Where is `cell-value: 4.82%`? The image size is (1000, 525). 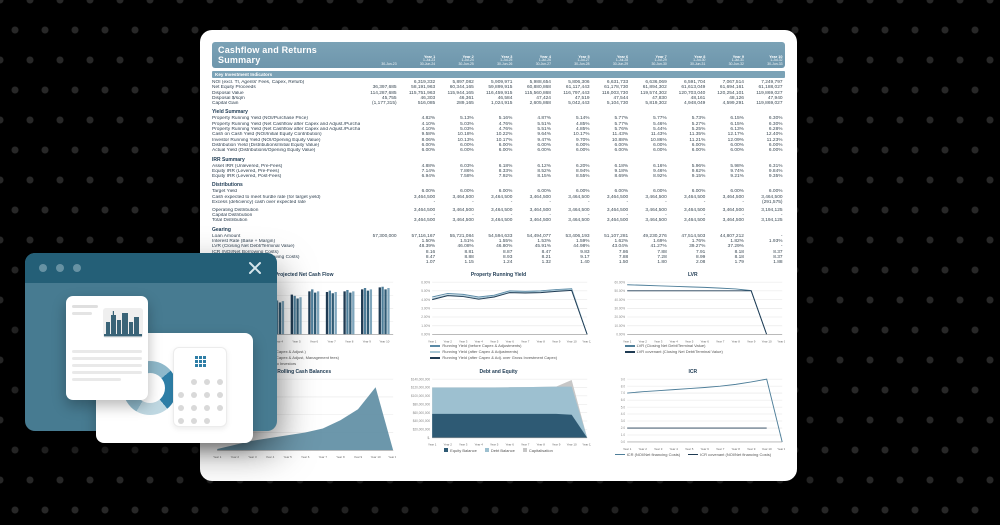 cell-value: 4.82% is located at coordinates (428, 119).